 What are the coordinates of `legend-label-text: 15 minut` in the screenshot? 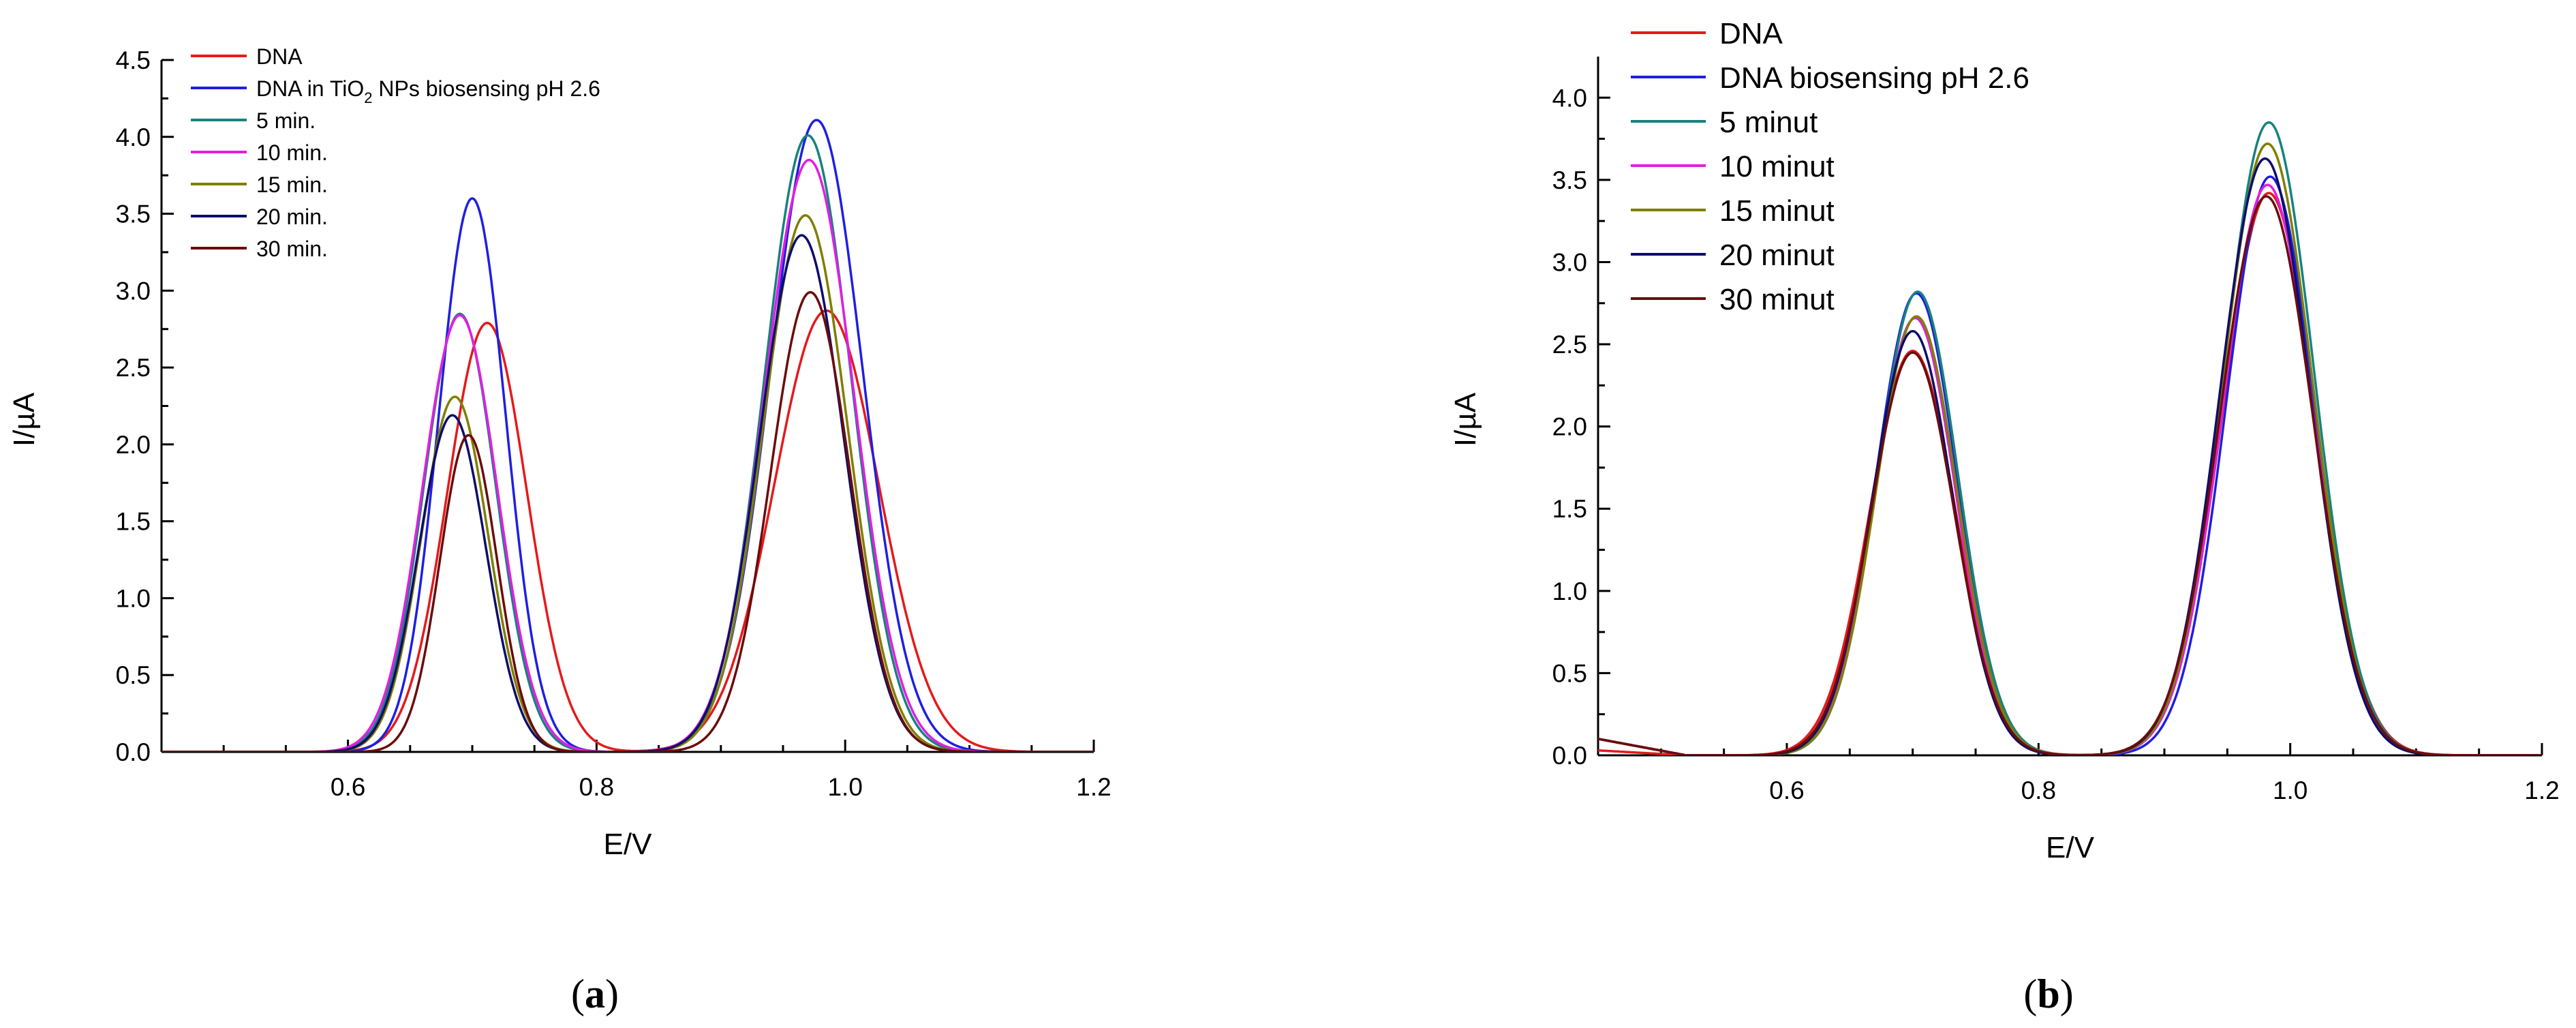 It's located at (1777, 211).